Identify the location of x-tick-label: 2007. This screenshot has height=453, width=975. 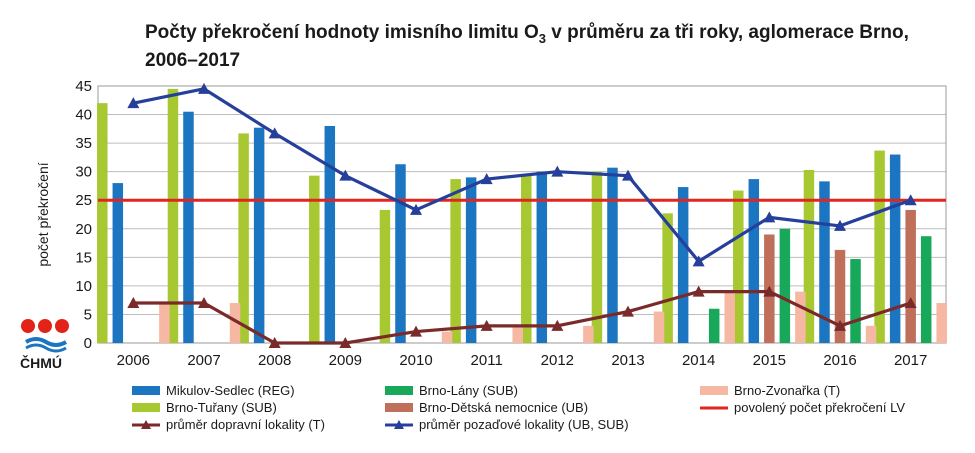
(203, 360).